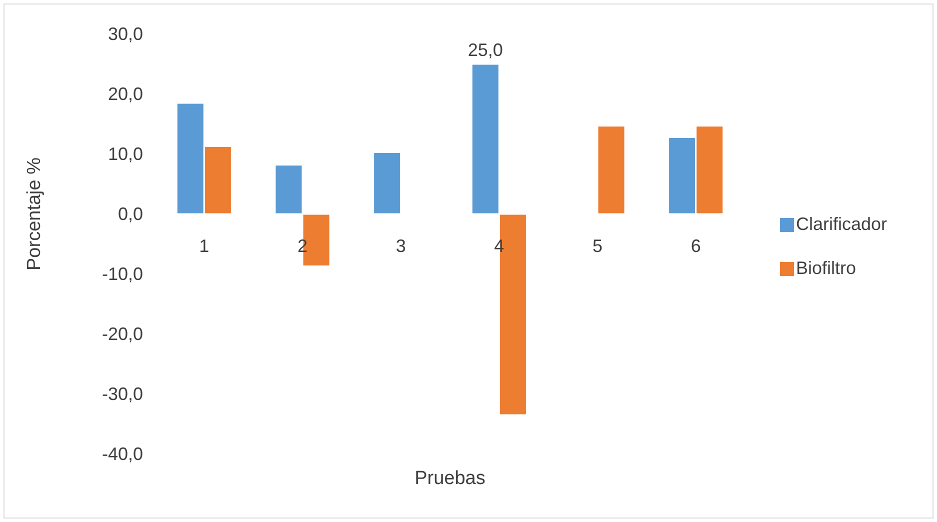 The height and width of the screenshot is (522, 937). Describe the element at coordinates (485, 50) in the screenshot. I see `data-label: 25,0` at that location.